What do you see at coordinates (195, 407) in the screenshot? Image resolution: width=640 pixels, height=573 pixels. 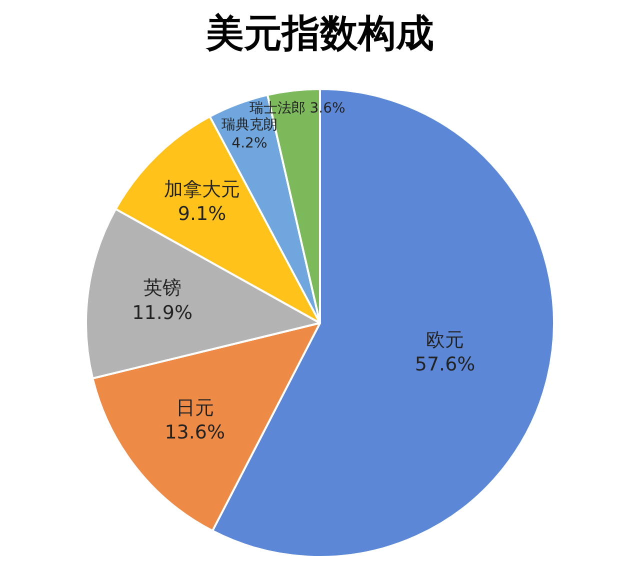 I see `slice-label: 日元` at bounding box center [195, 407].